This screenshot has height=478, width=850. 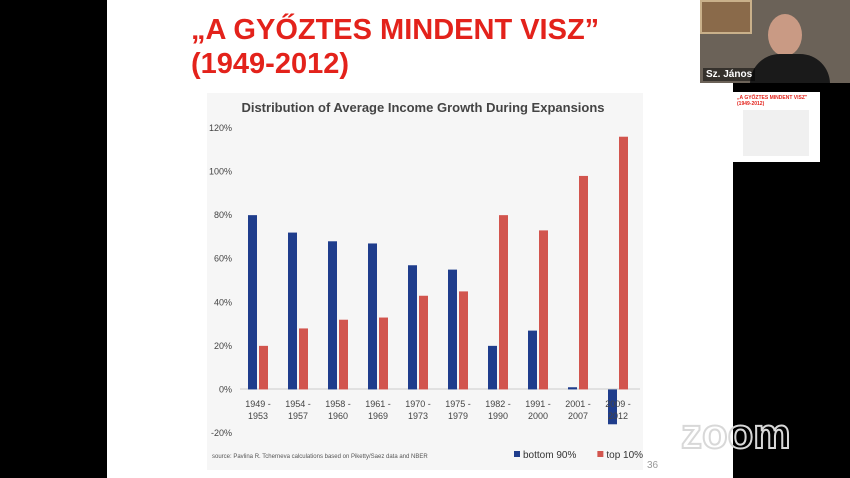 I want to click on wall-picture, so click(x=726, y=17).